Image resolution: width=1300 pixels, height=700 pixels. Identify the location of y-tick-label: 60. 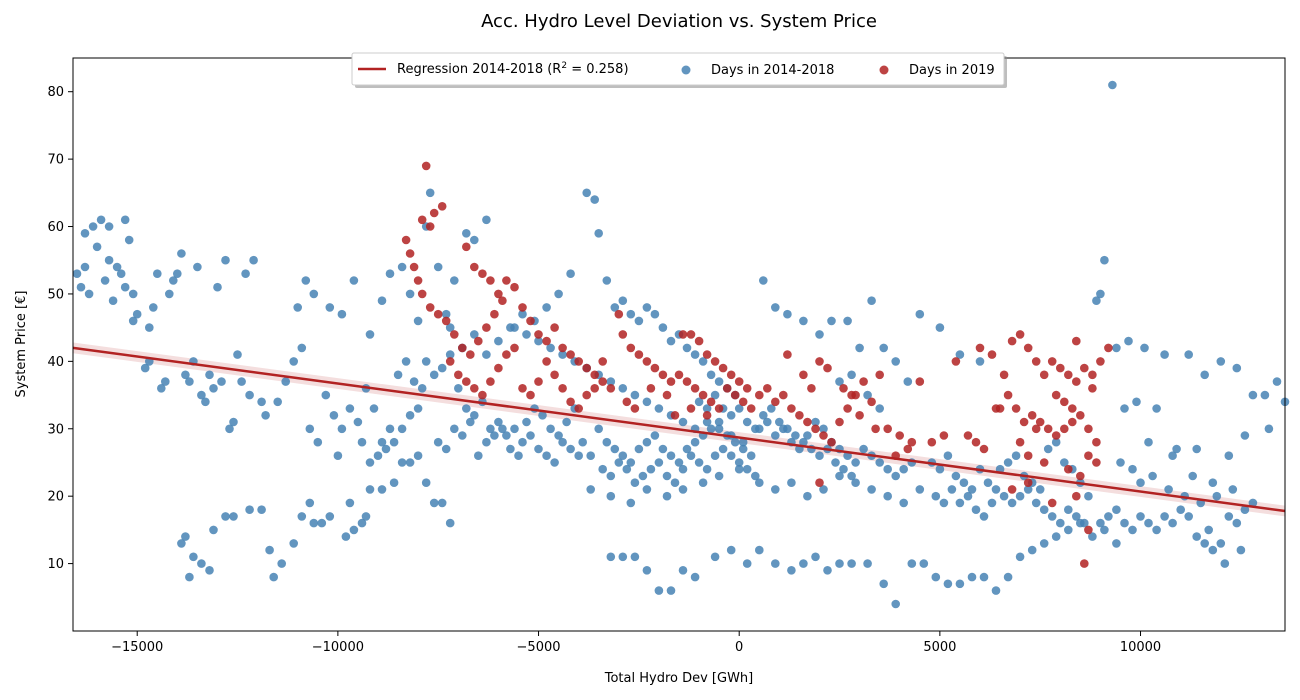
(55, 227).